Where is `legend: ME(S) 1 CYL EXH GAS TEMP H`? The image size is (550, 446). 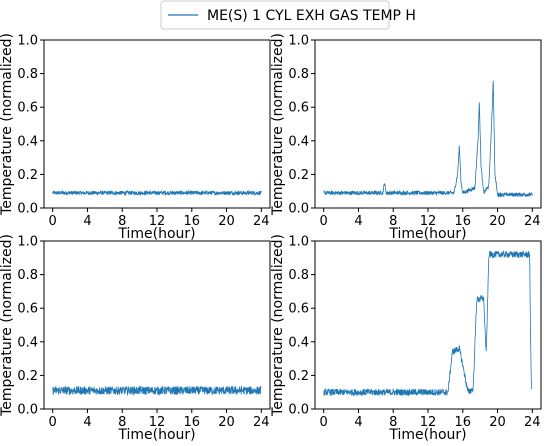
legend: ME(S) 1 CYL EXH GAS TEMP H is located at coordinates (288, 15).